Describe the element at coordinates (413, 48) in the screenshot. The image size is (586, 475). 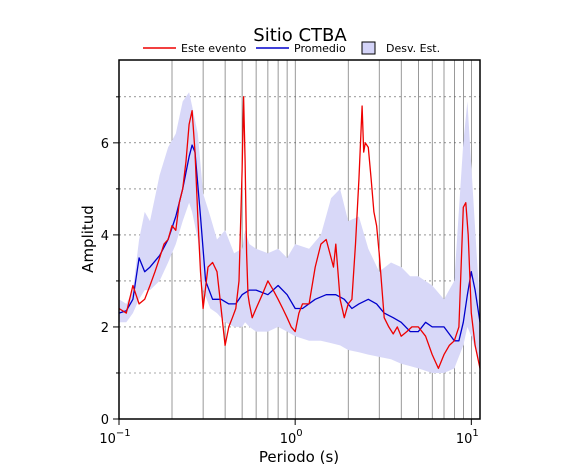
I see `legend-label-desv-est: Desv. Est.` at that location.